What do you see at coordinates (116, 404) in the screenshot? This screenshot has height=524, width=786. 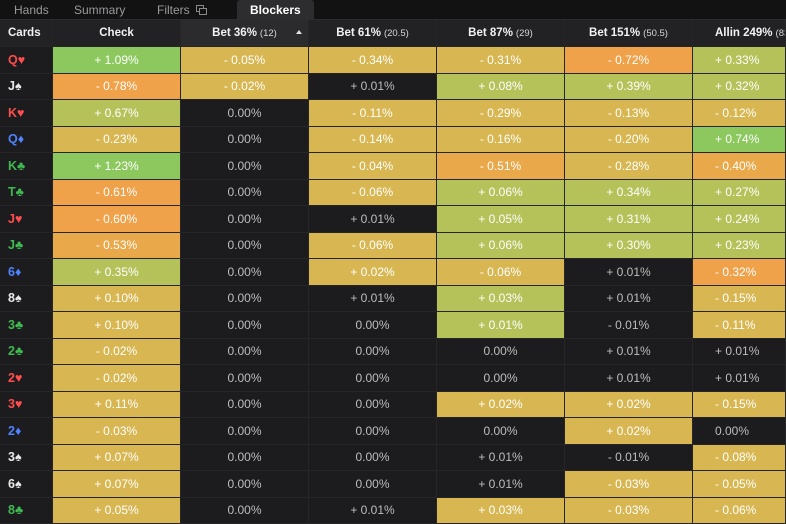 I see `ev-value: + 0.11%` at bounding box center [116, 404].